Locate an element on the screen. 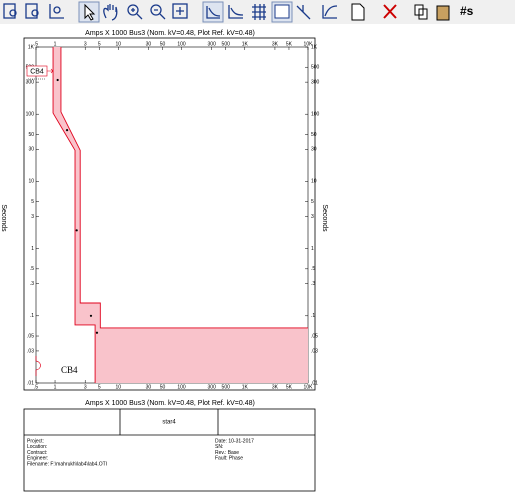 The height and width of the screenshot is (497, 515). tcc-button is located at coordinates (330, 12).